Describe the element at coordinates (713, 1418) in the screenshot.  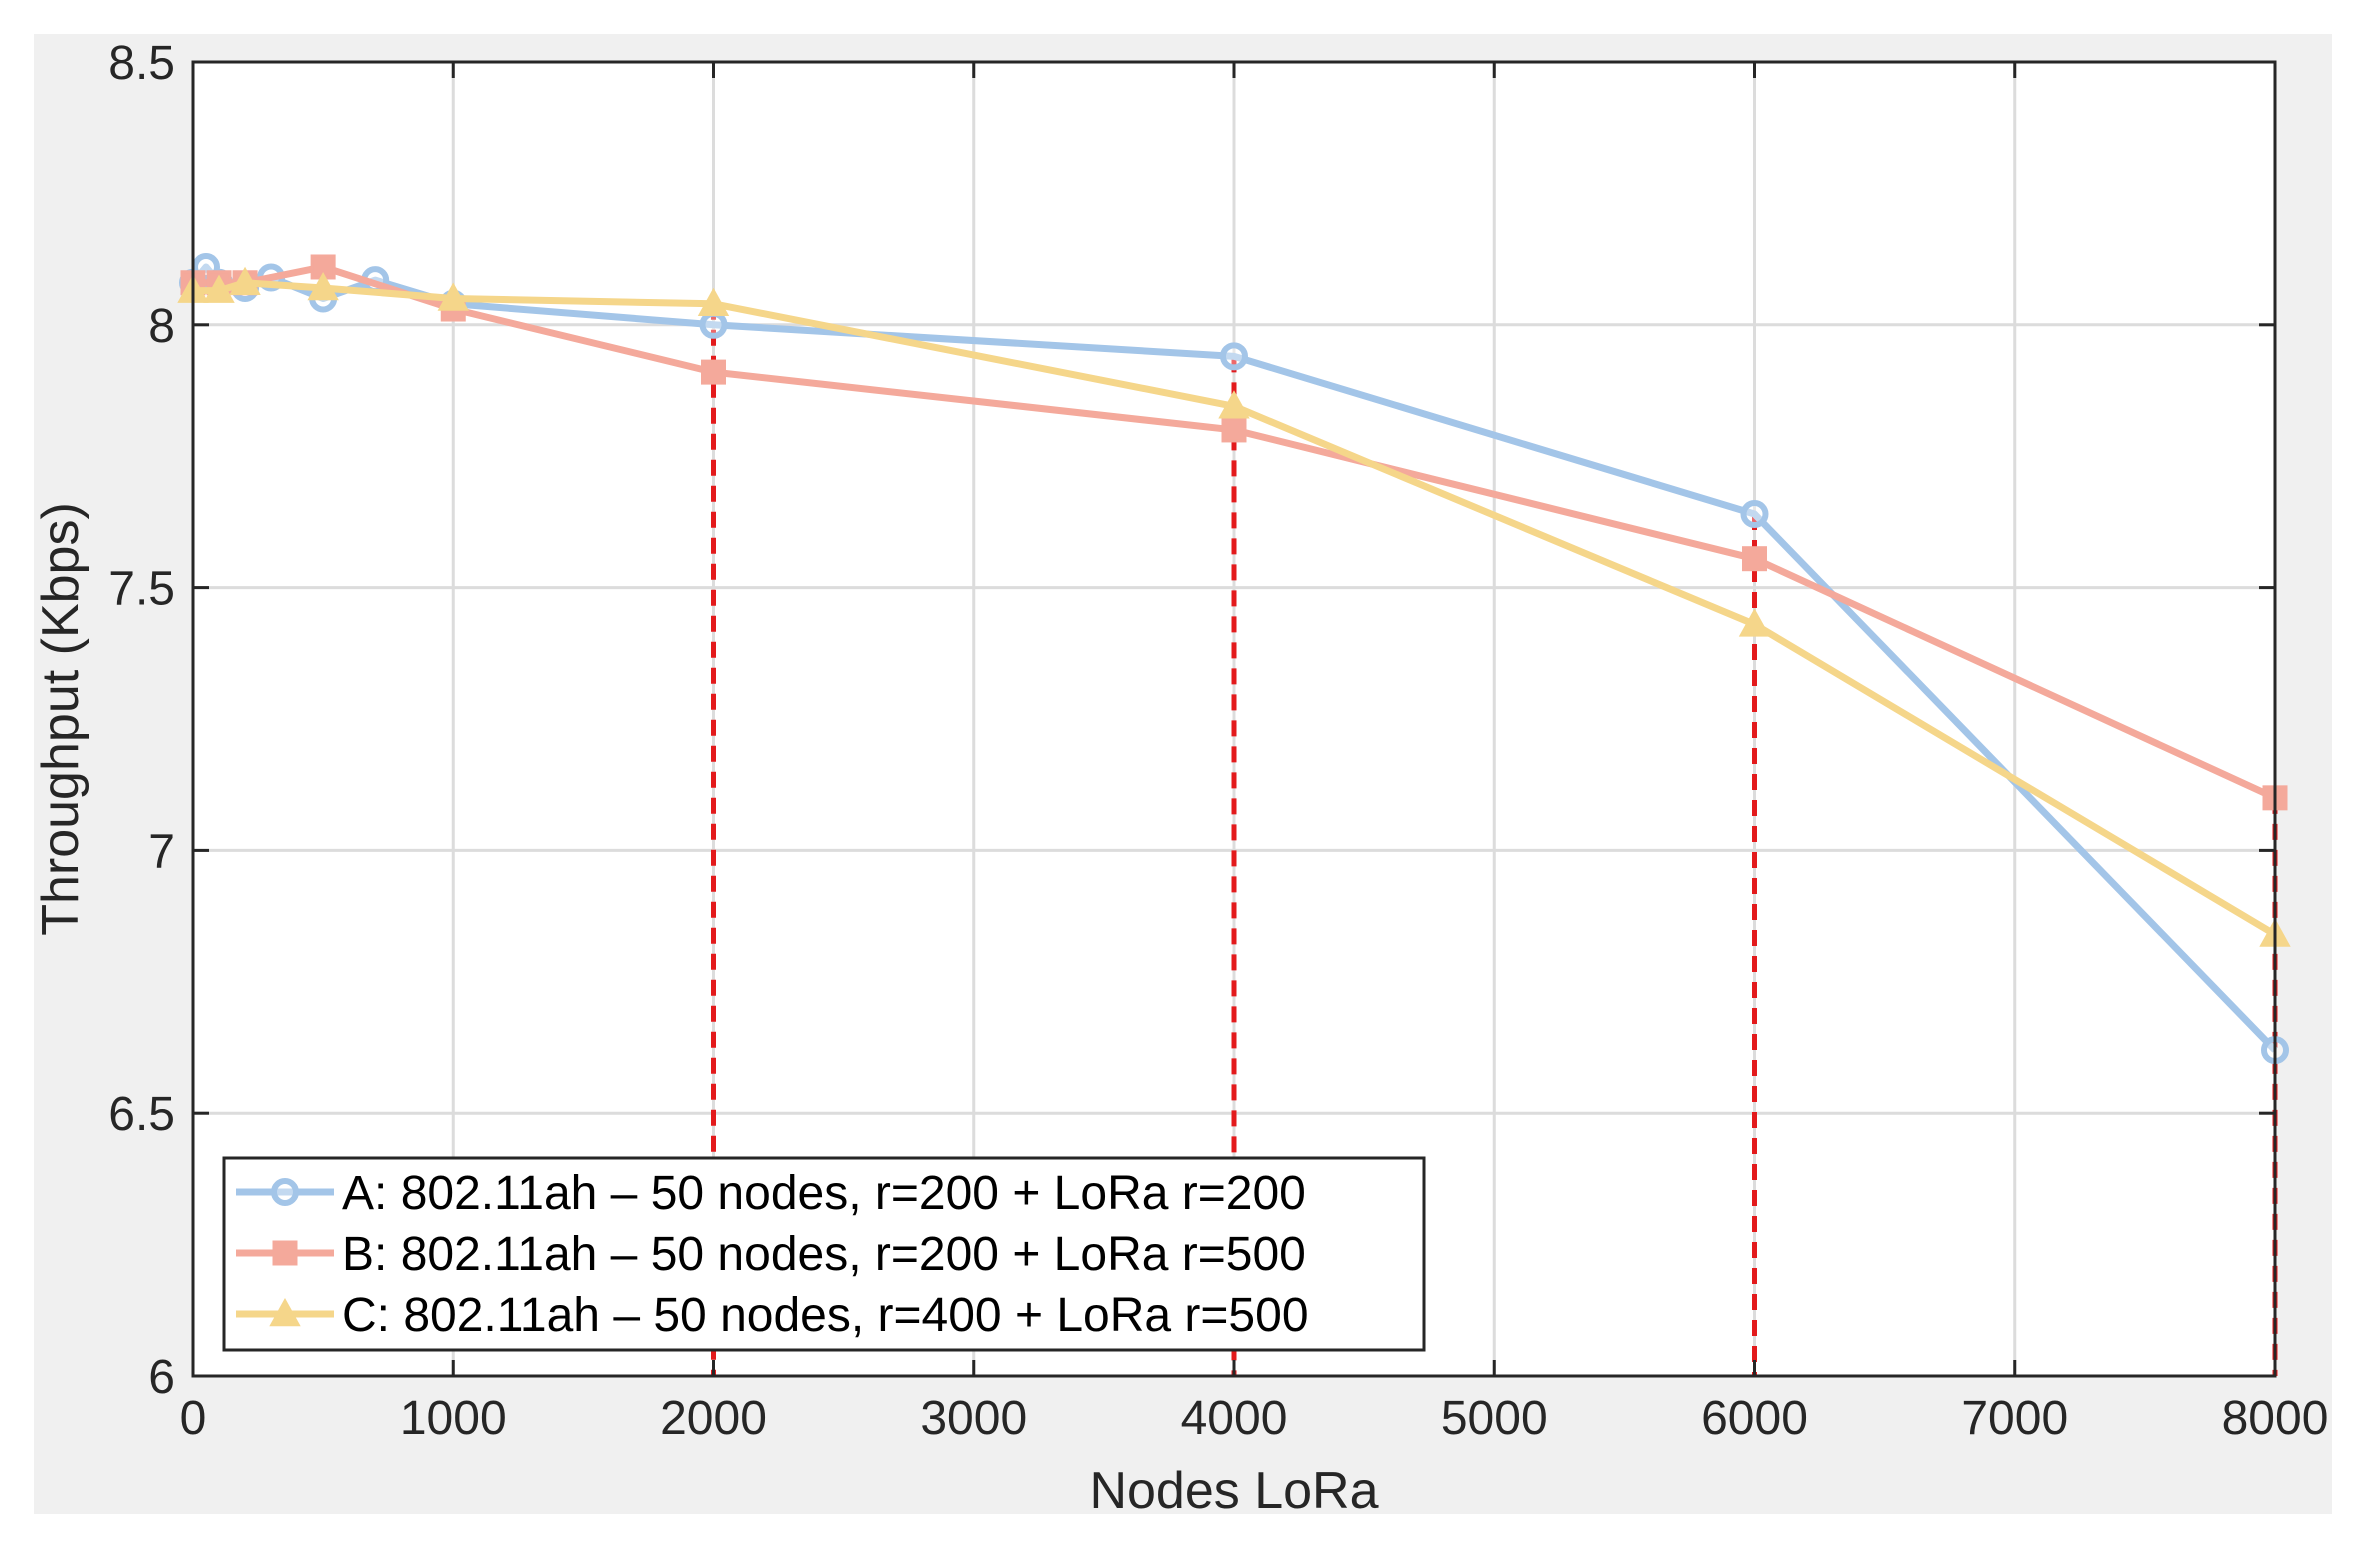
I see `x-tick-label: 2000` at that location.